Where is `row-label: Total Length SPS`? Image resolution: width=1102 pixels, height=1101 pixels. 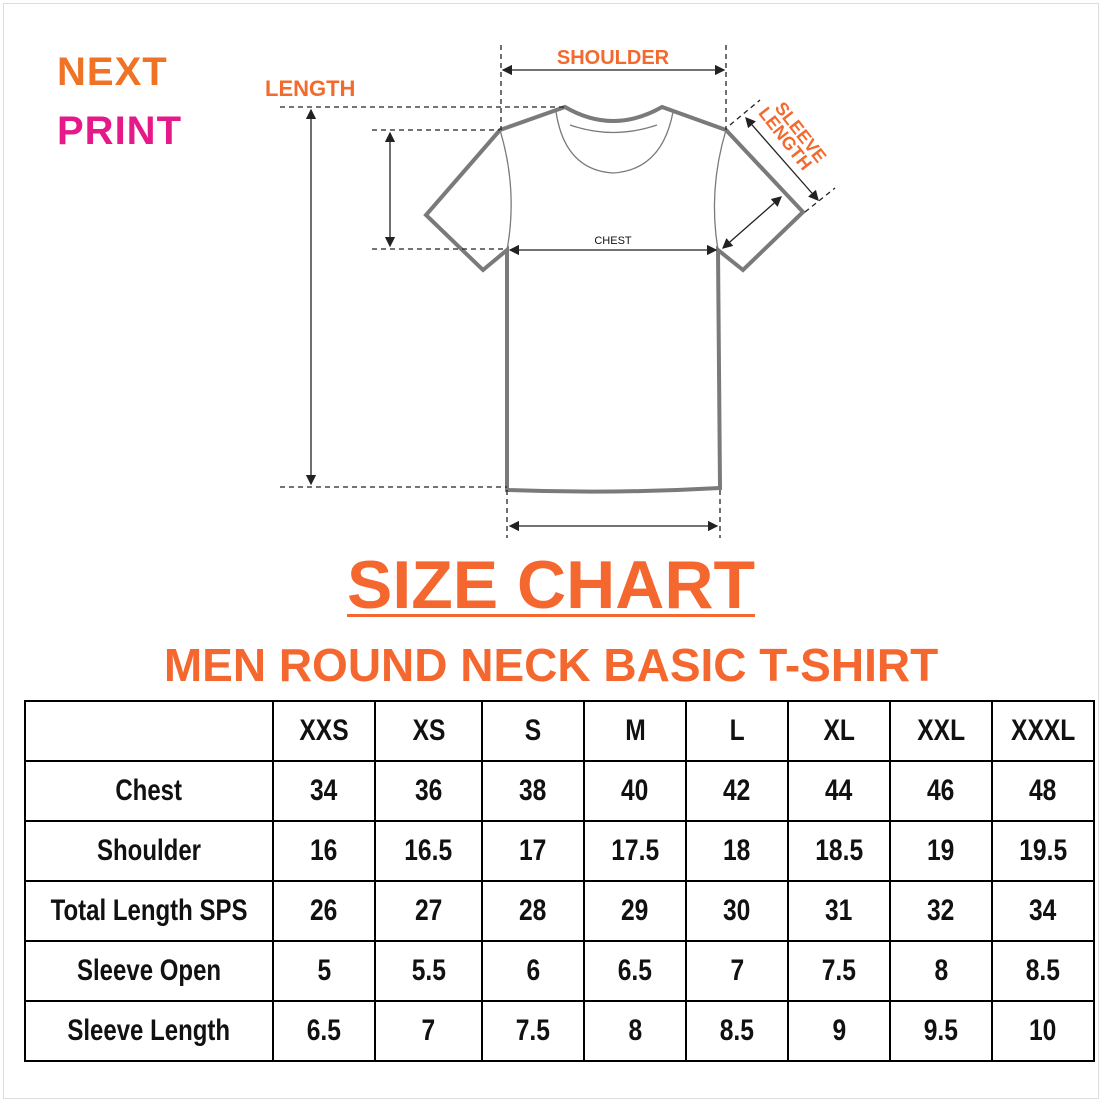
row-label: Total Length SPS is located at coordinates (149, 911).